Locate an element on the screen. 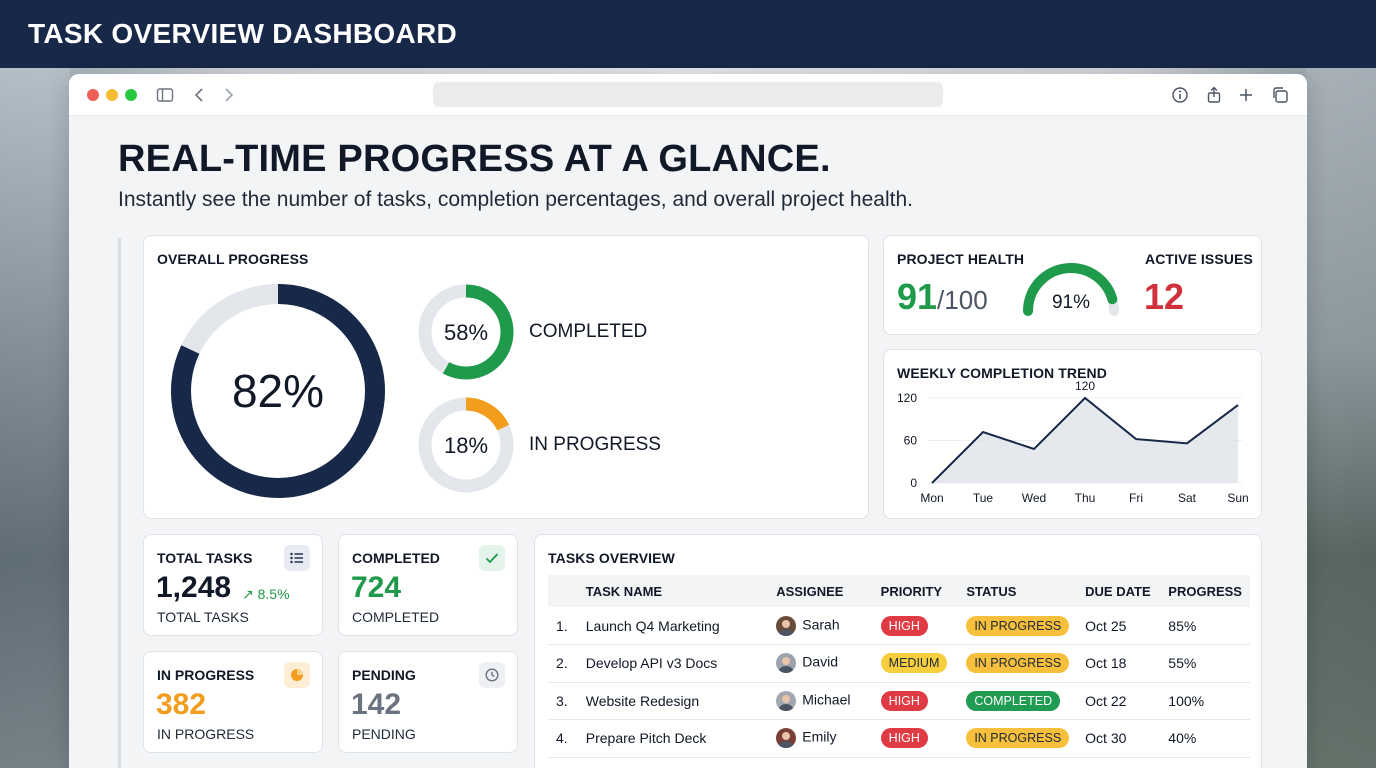 The image size is (1376, 768). col-progress: PROGRESS is located at coordinates (1205, 591).